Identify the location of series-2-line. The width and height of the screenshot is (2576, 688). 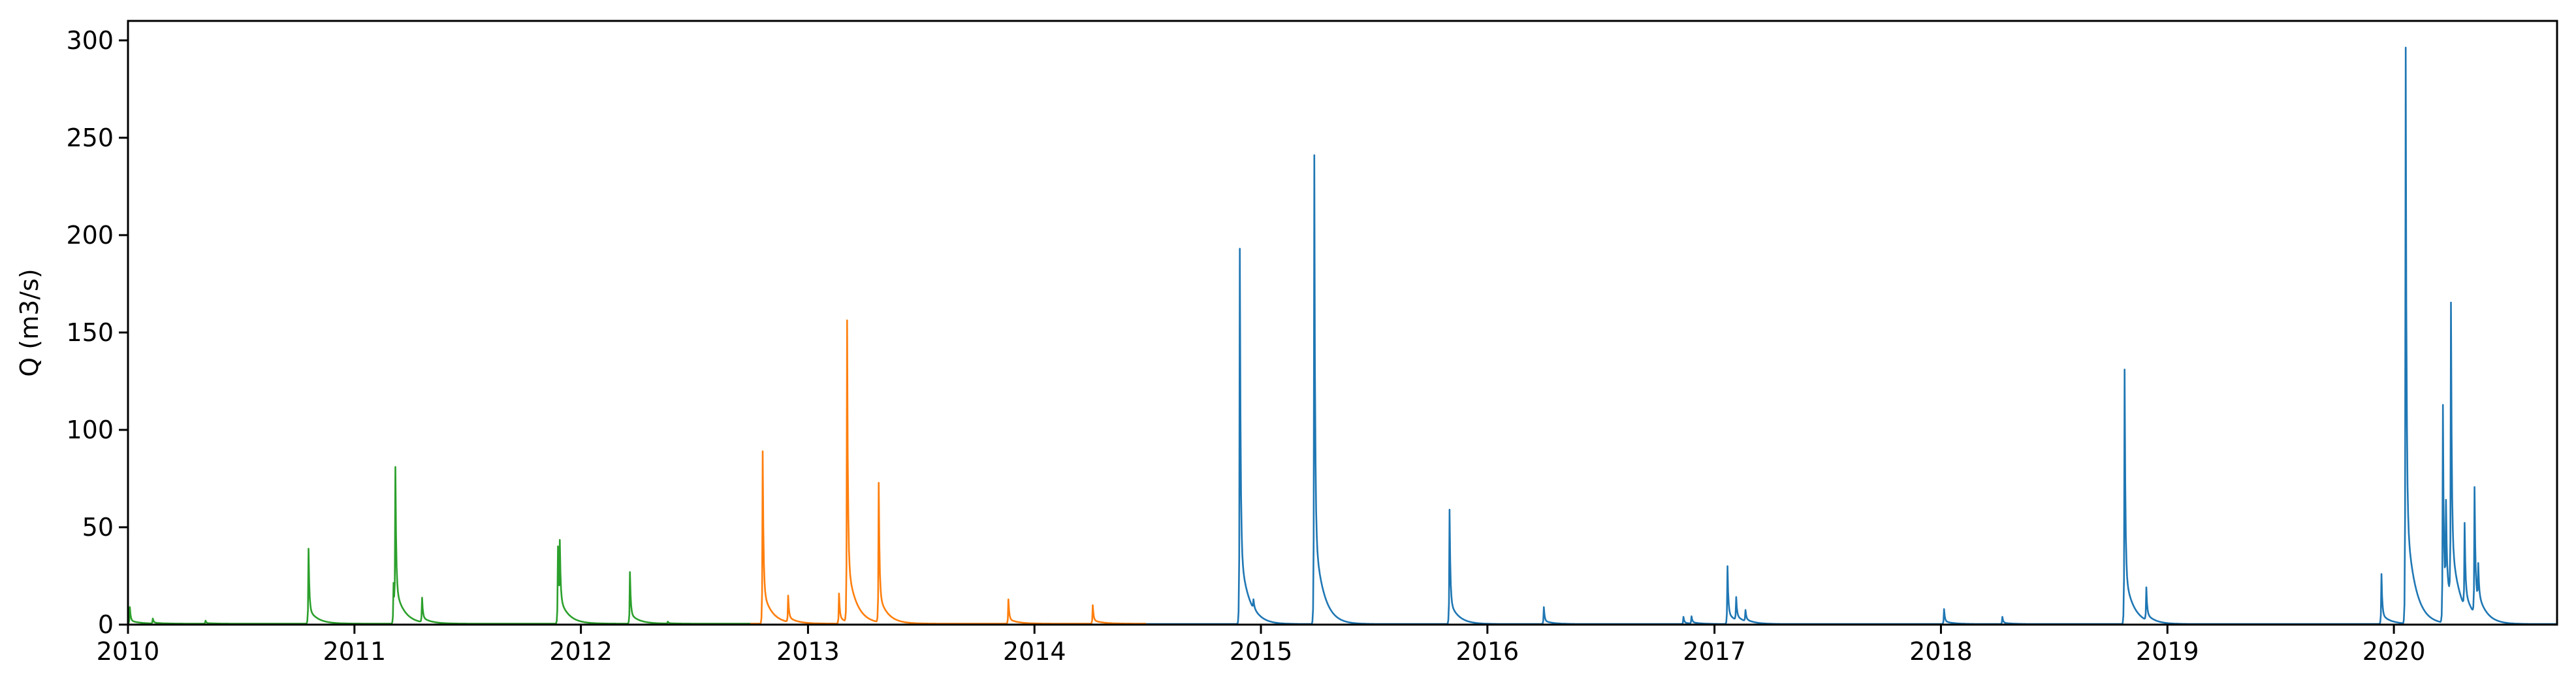
(948, 472).